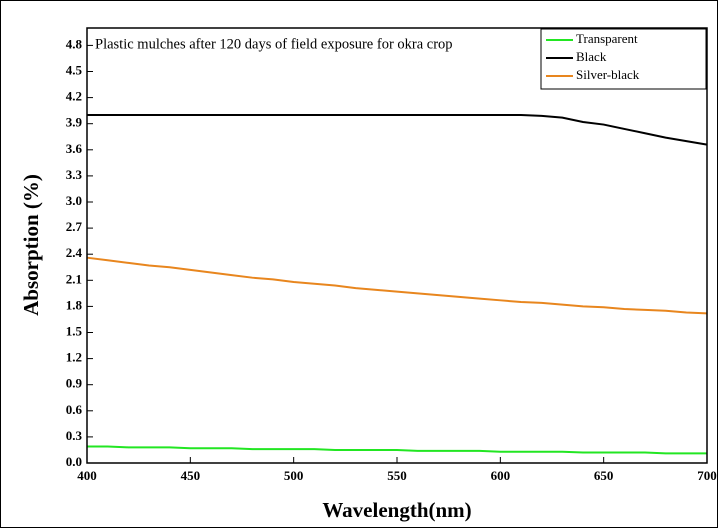 The image size is (718, 528). What do you see at coordinates (74, 278) in the screenshot?
I see `y-tick-label: 2.1` at bounding box center [74, 278].